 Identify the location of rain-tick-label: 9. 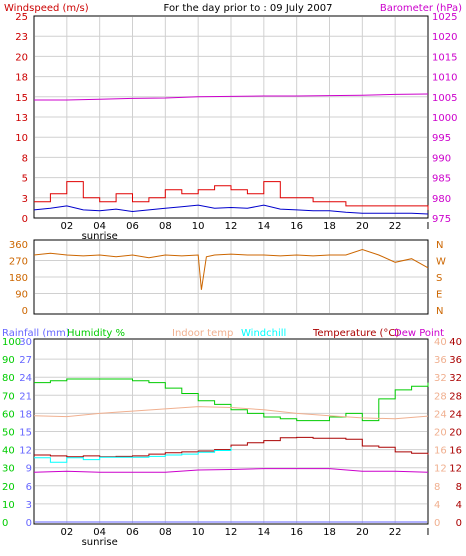
(29, 469).